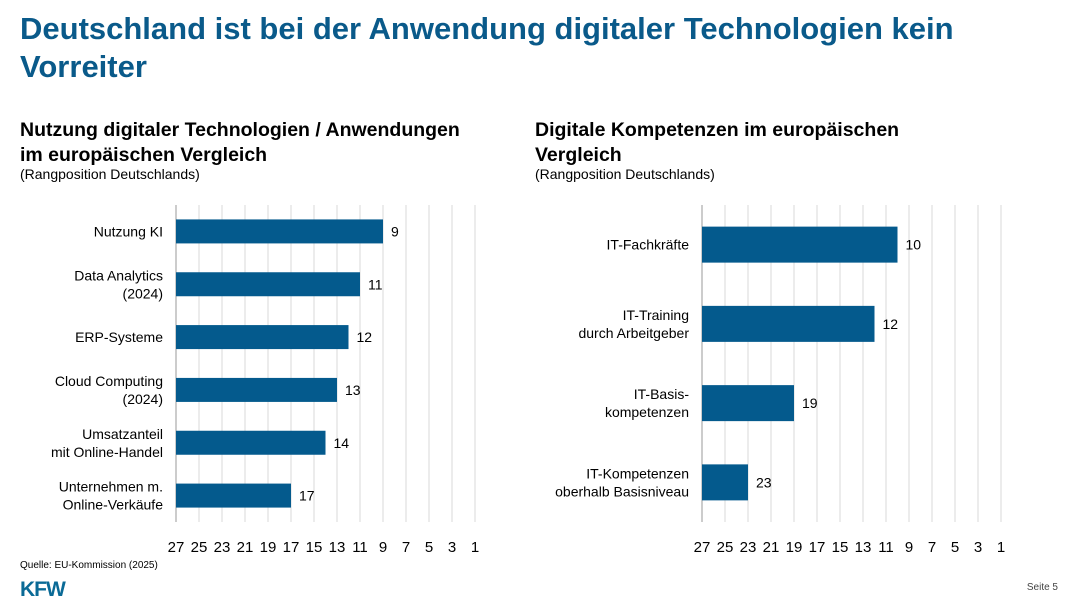  I want to click on data-label: 23, so click(764, 482).